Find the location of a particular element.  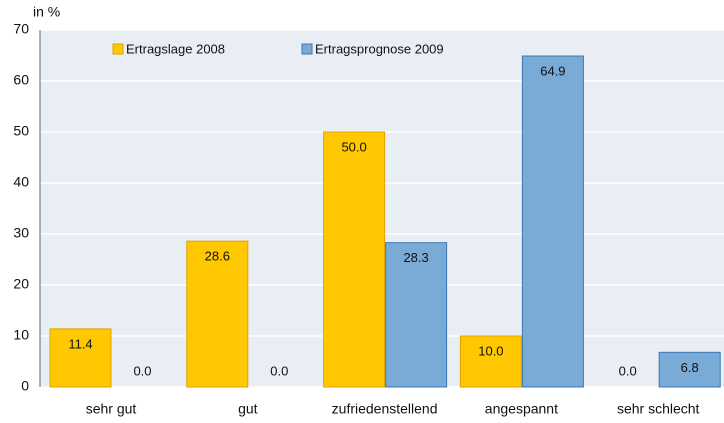

value-label: 11.4 is located at coordinates (80, 343).